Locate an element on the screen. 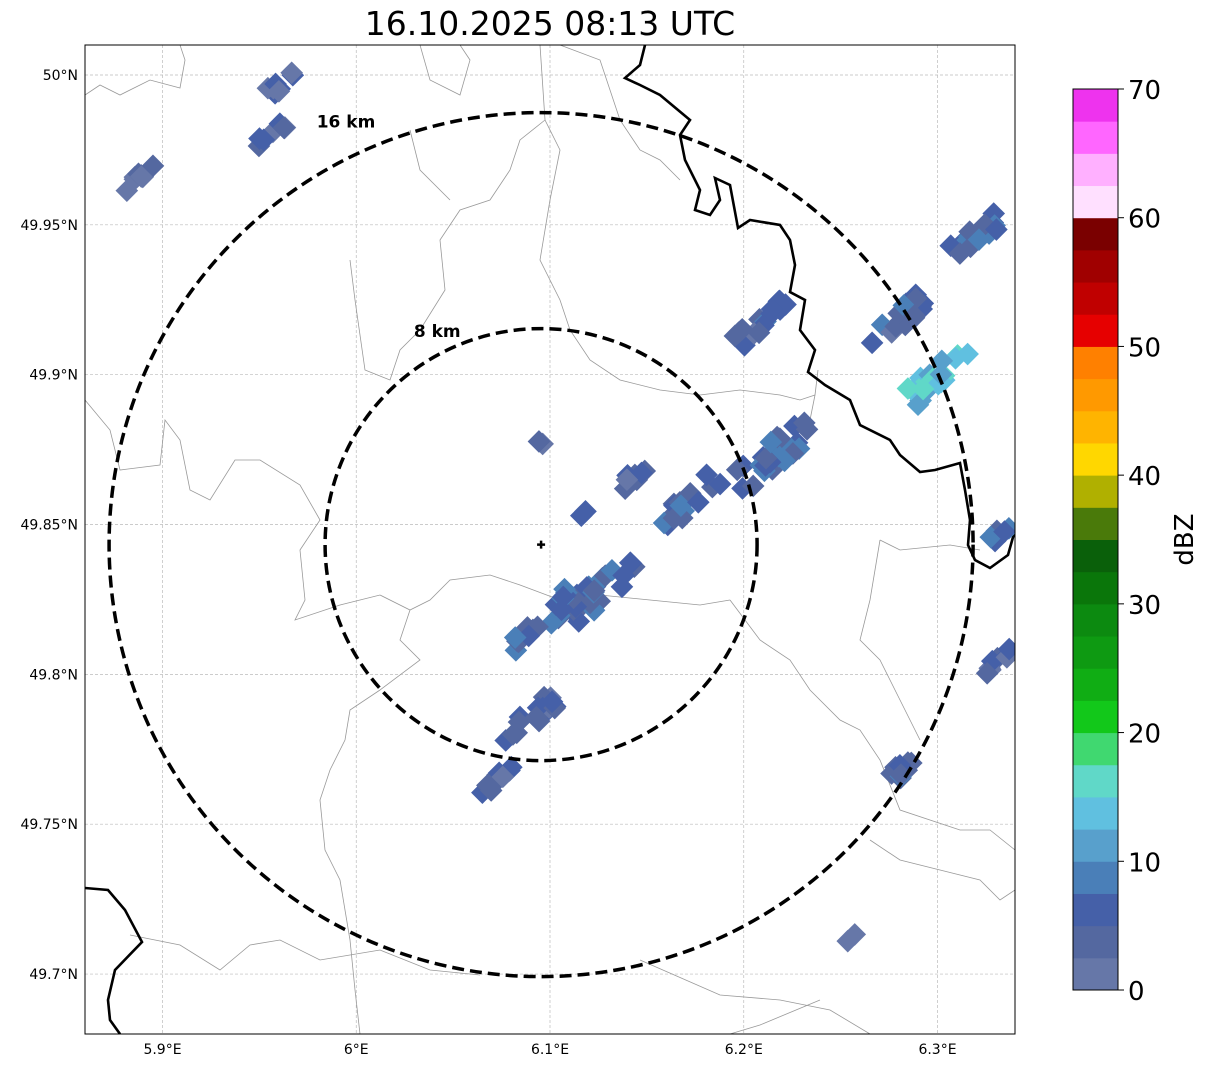  map-title: 16.10.2025 08:13 UTC is located at coordinates (550, 23).